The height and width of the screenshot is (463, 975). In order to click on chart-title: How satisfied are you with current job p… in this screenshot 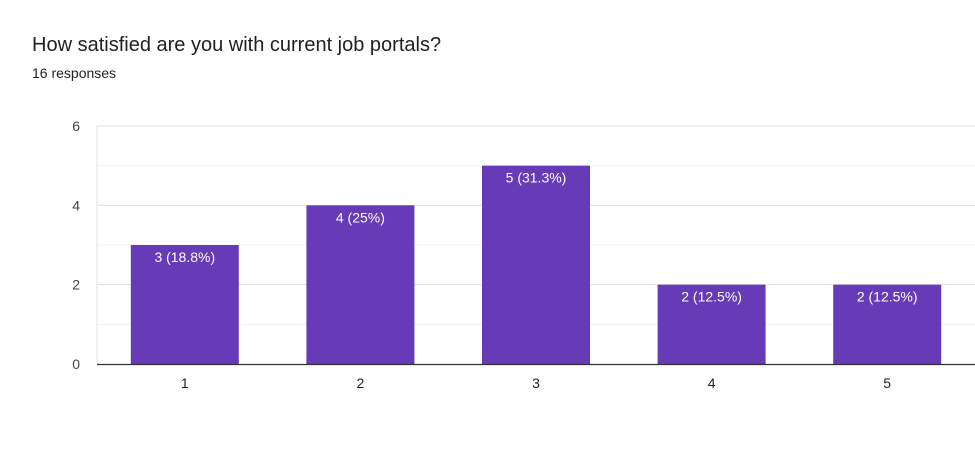, I will do `click(237, 45)`.